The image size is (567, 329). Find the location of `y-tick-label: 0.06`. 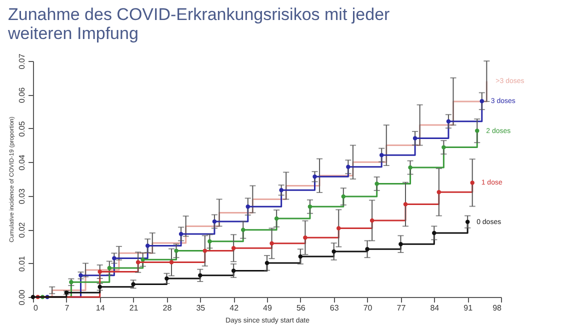

y-tick-label: 0.06 is located at coordinates (22, 95).